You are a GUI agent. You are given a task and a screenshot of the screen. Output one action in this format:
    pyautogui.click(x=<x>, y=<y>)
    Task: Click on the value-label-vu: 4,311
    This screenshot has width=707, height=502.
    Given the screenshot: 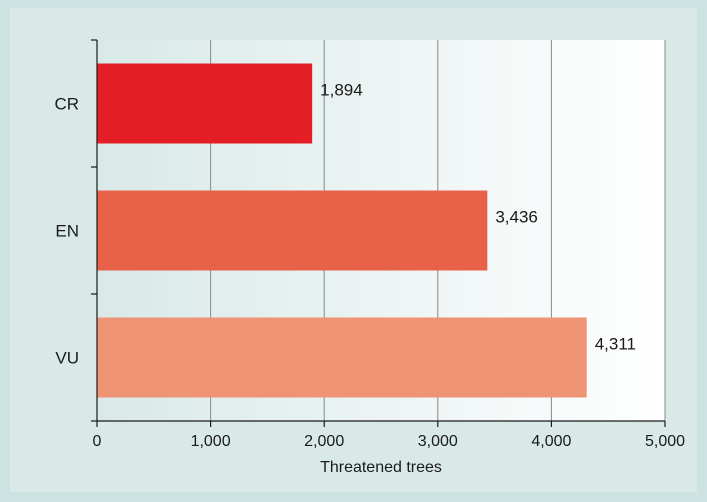 What is the action you would take?
    pyautogui.click(x=615, y=344)
    